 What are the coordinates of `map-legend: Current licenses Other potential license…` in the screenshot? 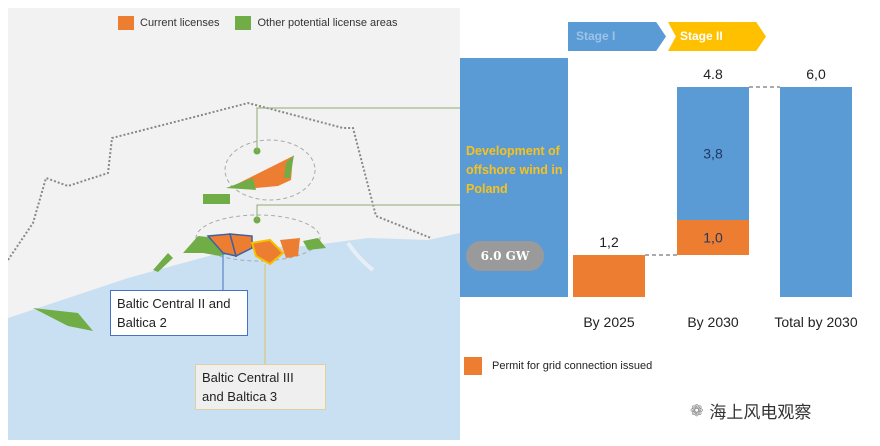 It's located at (258, 23).